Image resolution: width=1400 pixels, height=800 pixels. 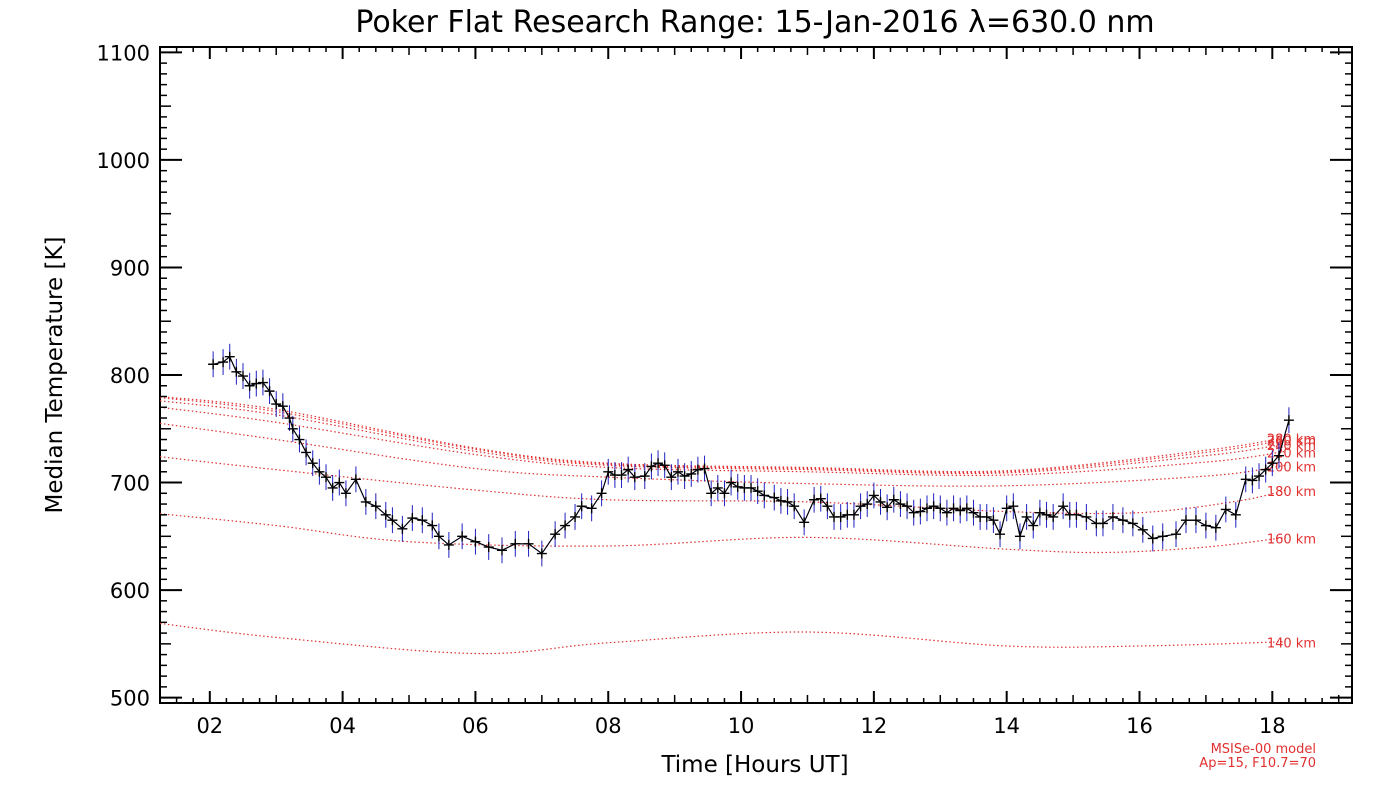 I want to click on model-note-line2: Ap=15, F10.7=70, so click(x=1257, y=763).